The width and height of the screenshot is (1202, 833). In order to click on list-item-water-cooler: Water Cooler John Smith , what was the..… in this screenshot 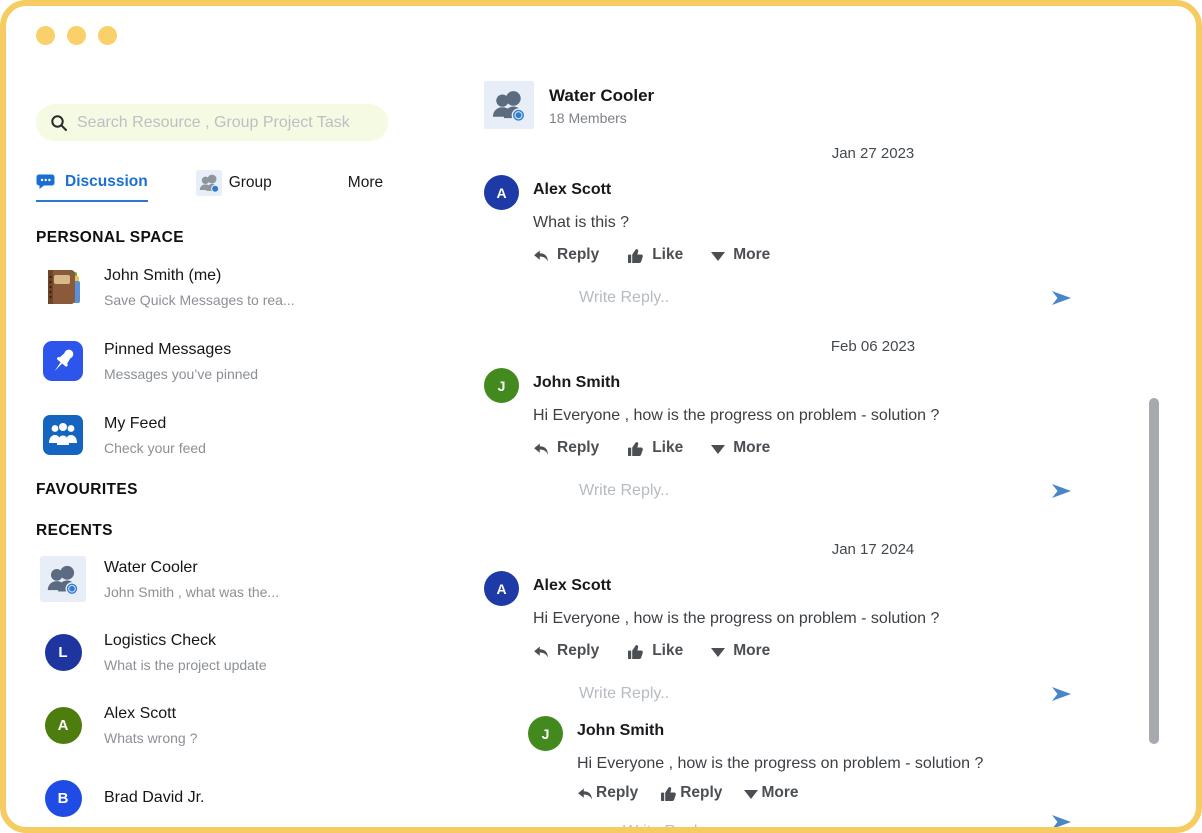, I will do `click(226, 579)`.